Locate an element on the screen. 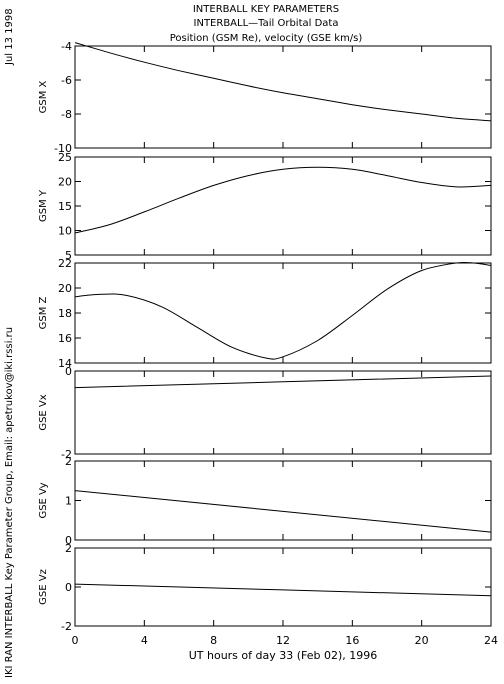  gse-vx-ylabel: GSE Vx is located at coordinates (43, 412).